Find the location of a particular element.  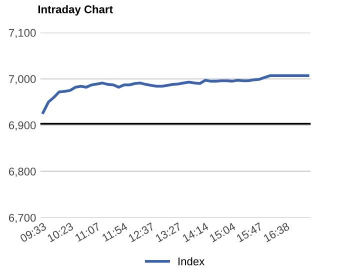

y-tick-label: 6,700 is located at coordinates (22, 219).